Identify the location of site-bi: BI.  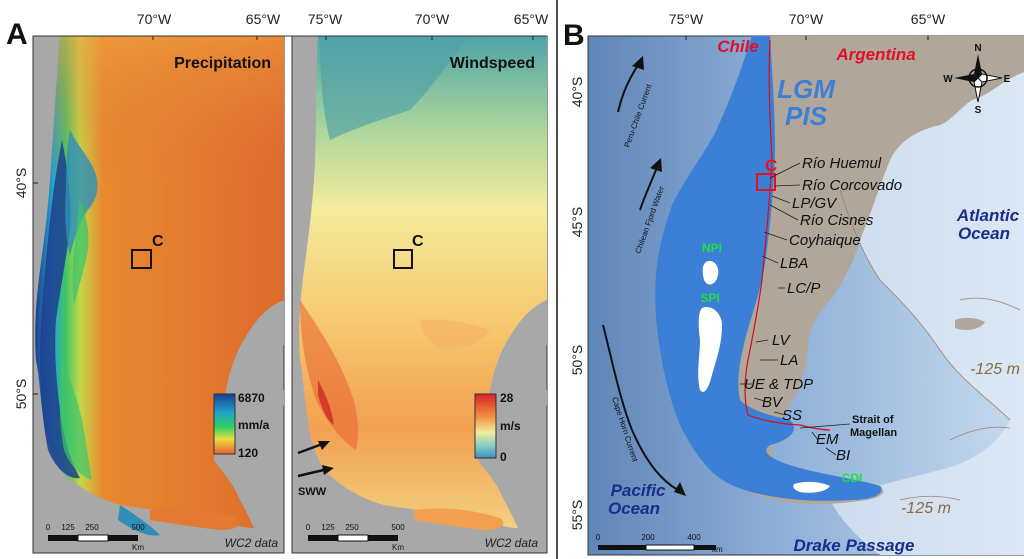
(843, 455).